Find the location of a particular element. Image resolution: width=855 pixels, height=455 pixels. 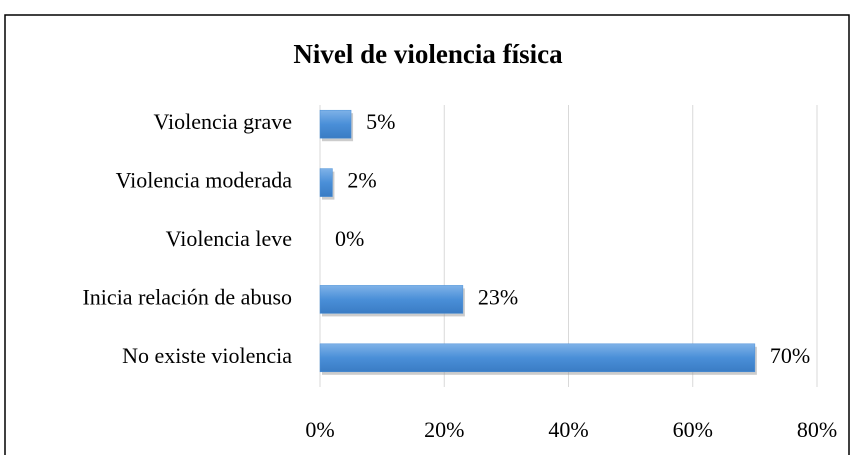

chart-title: Nivel de violencia física is located at coordinates (428, 54).